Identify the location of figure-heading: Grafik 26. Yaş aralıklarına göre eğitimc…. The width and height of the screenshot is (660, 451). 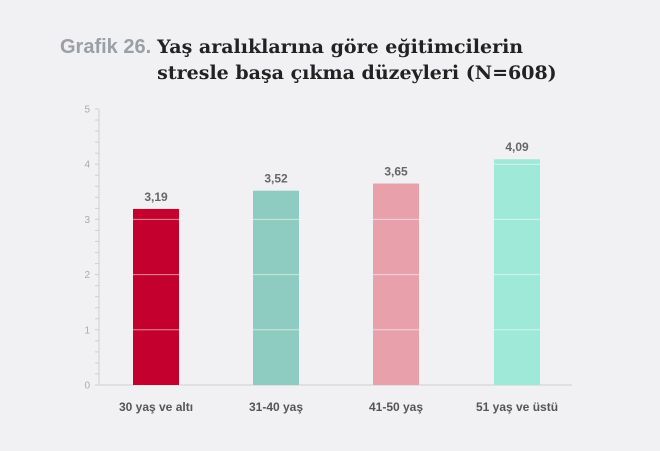
(328, 60).